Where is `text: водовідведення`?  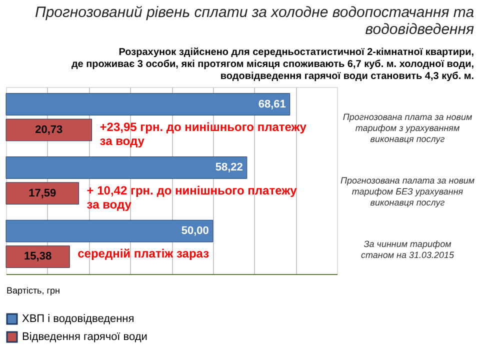
text: водовідведення is located at coordinates (419, 29).